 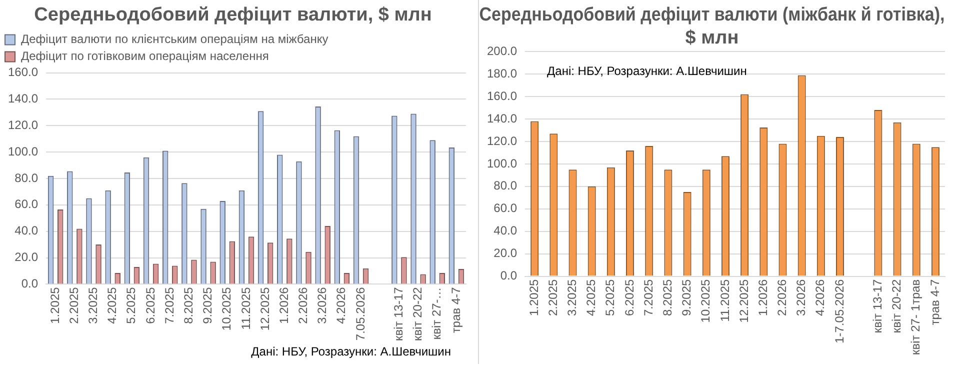 What do you see at coordinates (145, 56) in the screenshot?
I see `legend-label: Дефіцит по готівковим операціям населення` at bounding box center [145, 56].